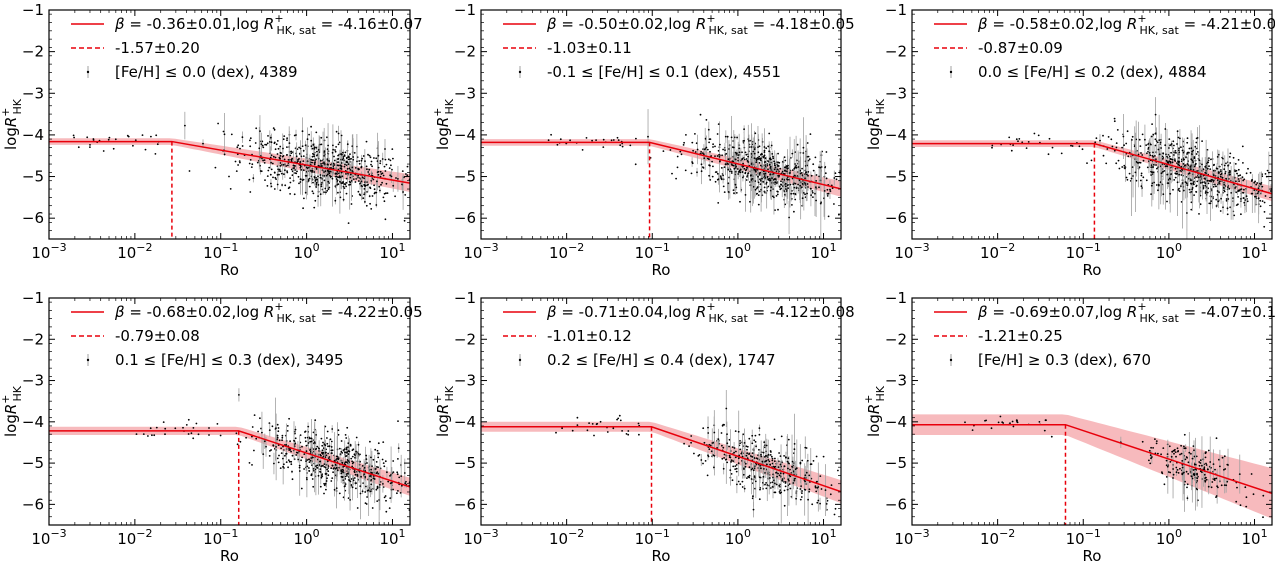 Image resolution: width=1275 pixels, height=568 pixels. Describe the element at coordinates (134, 537) in the screenshot. I see `x-tick-label: 10−2` at that location.